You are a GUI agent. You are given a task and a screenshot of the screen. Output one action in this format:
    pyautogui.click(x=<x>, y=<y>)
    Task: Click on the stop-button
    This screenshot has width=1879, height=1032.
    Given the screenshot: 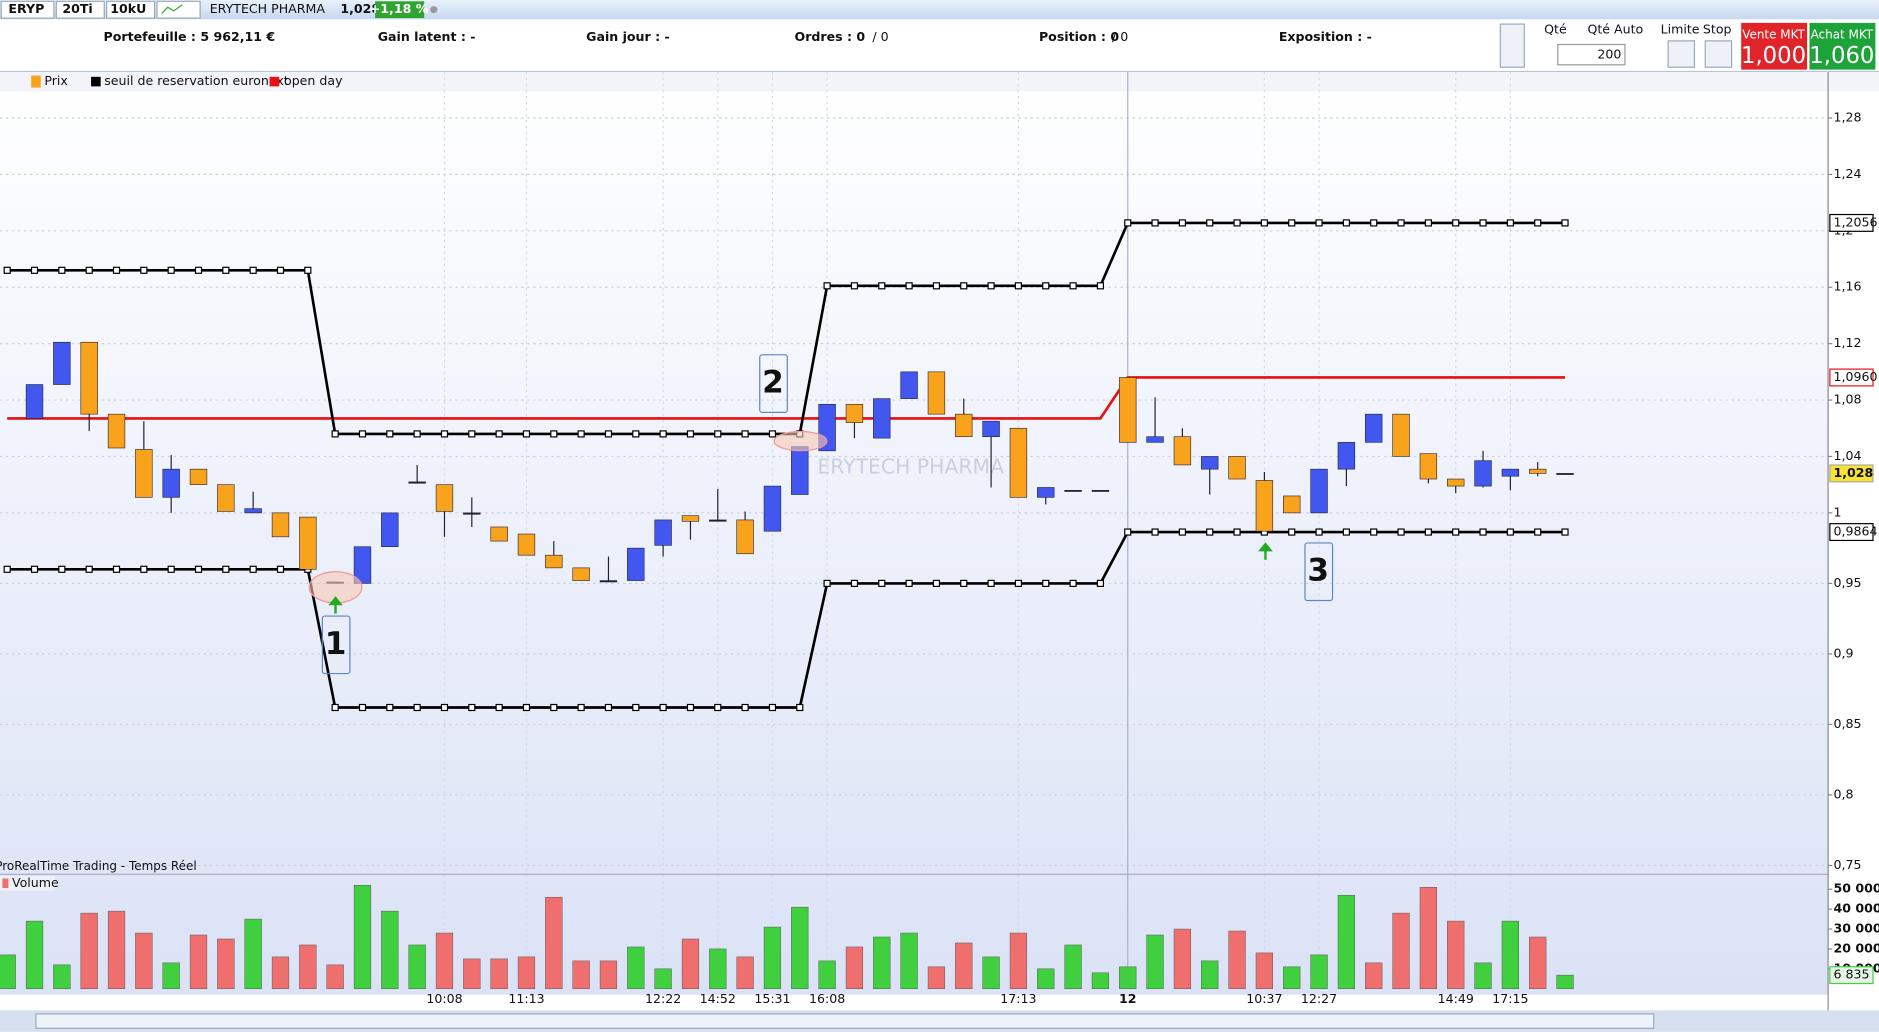 What is the action you would take?
    pyautogui.click(x=1718, y=54)
    